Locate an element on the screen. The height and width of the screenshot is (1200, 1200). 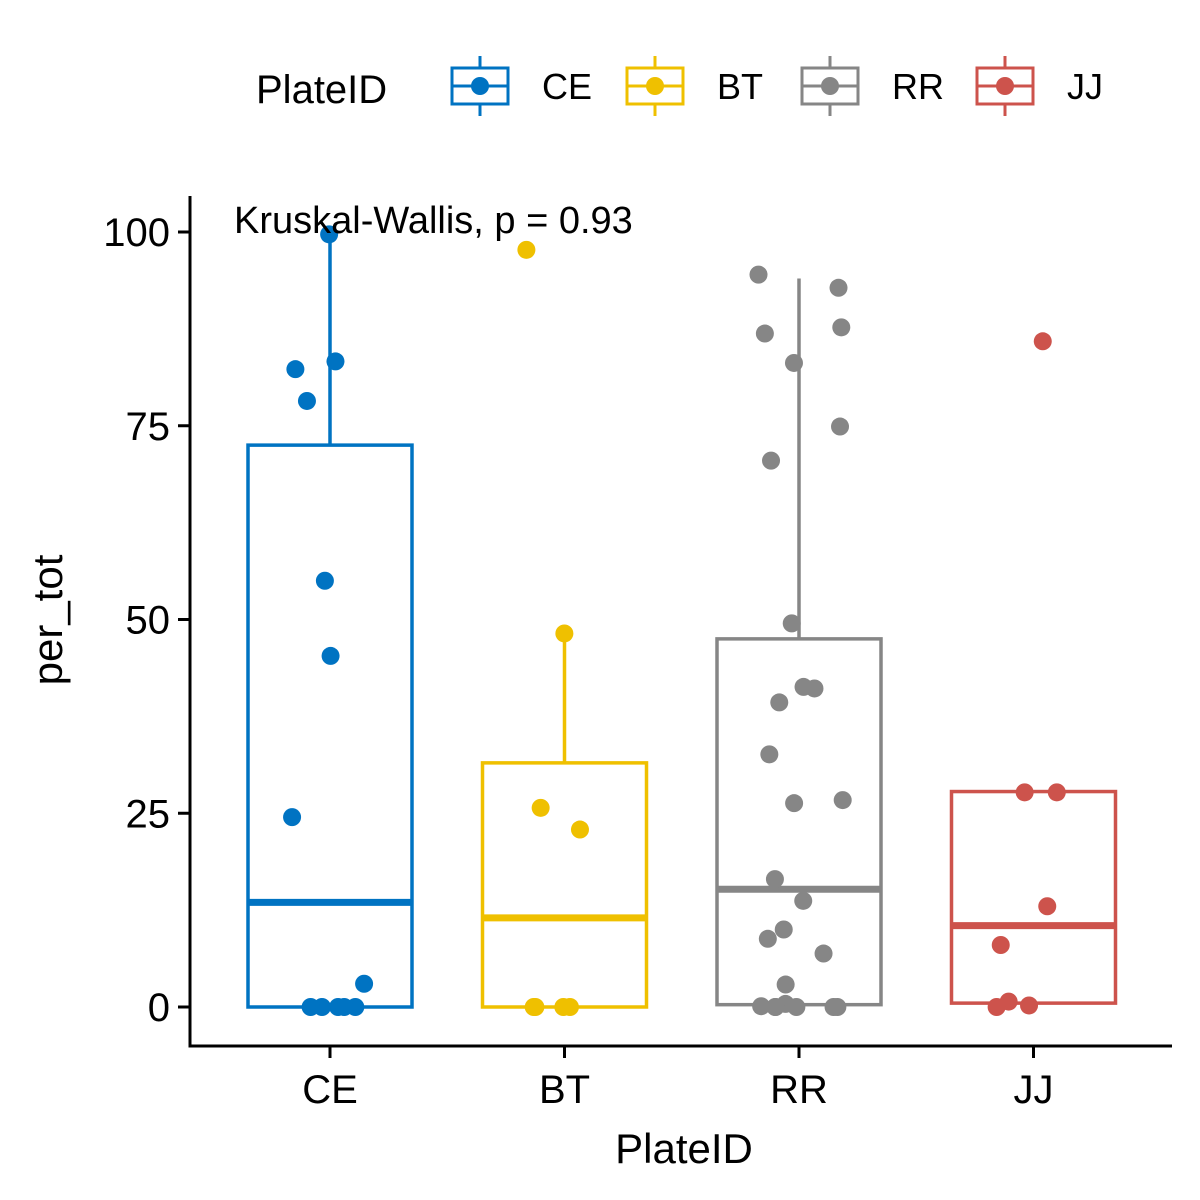
legend-key-rr: RR is located at coordinates (872, 86).